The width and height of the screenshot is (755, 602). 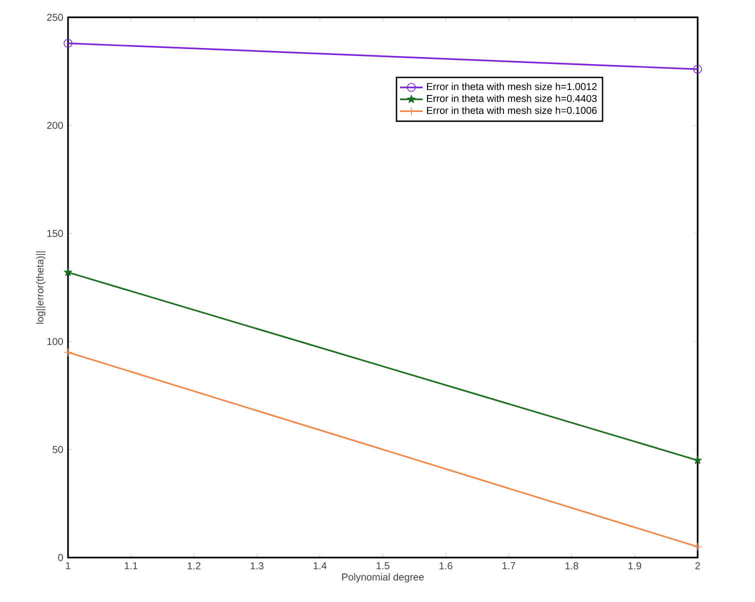 I want to click on x-tick-label: 1, so click(x=68, y=566).